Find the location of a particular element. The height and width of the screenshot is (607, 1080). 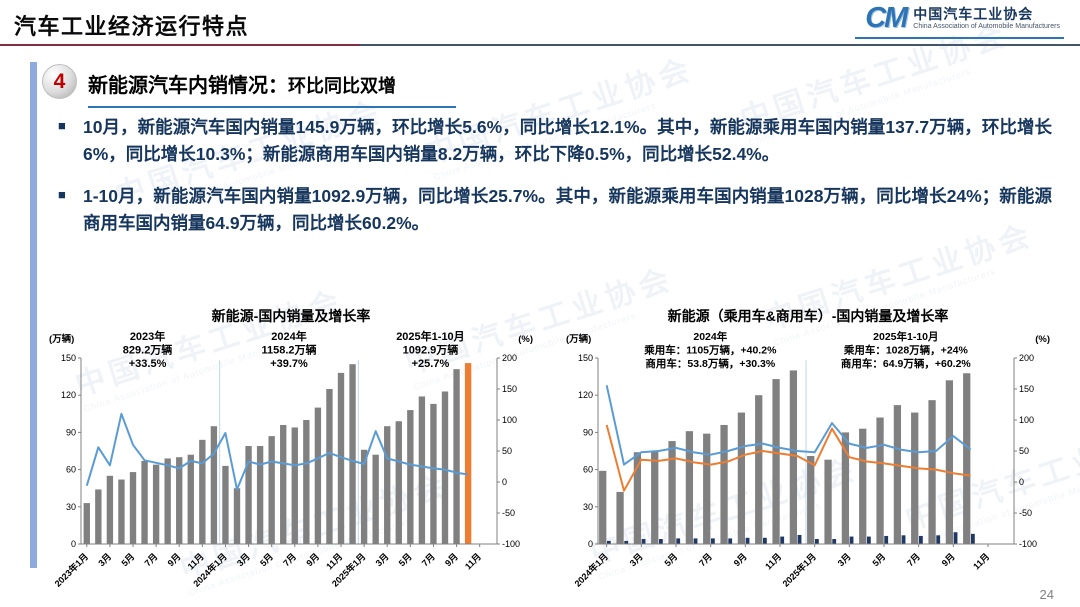

svg-text: 2023年 is located at coordinates (147, 336).